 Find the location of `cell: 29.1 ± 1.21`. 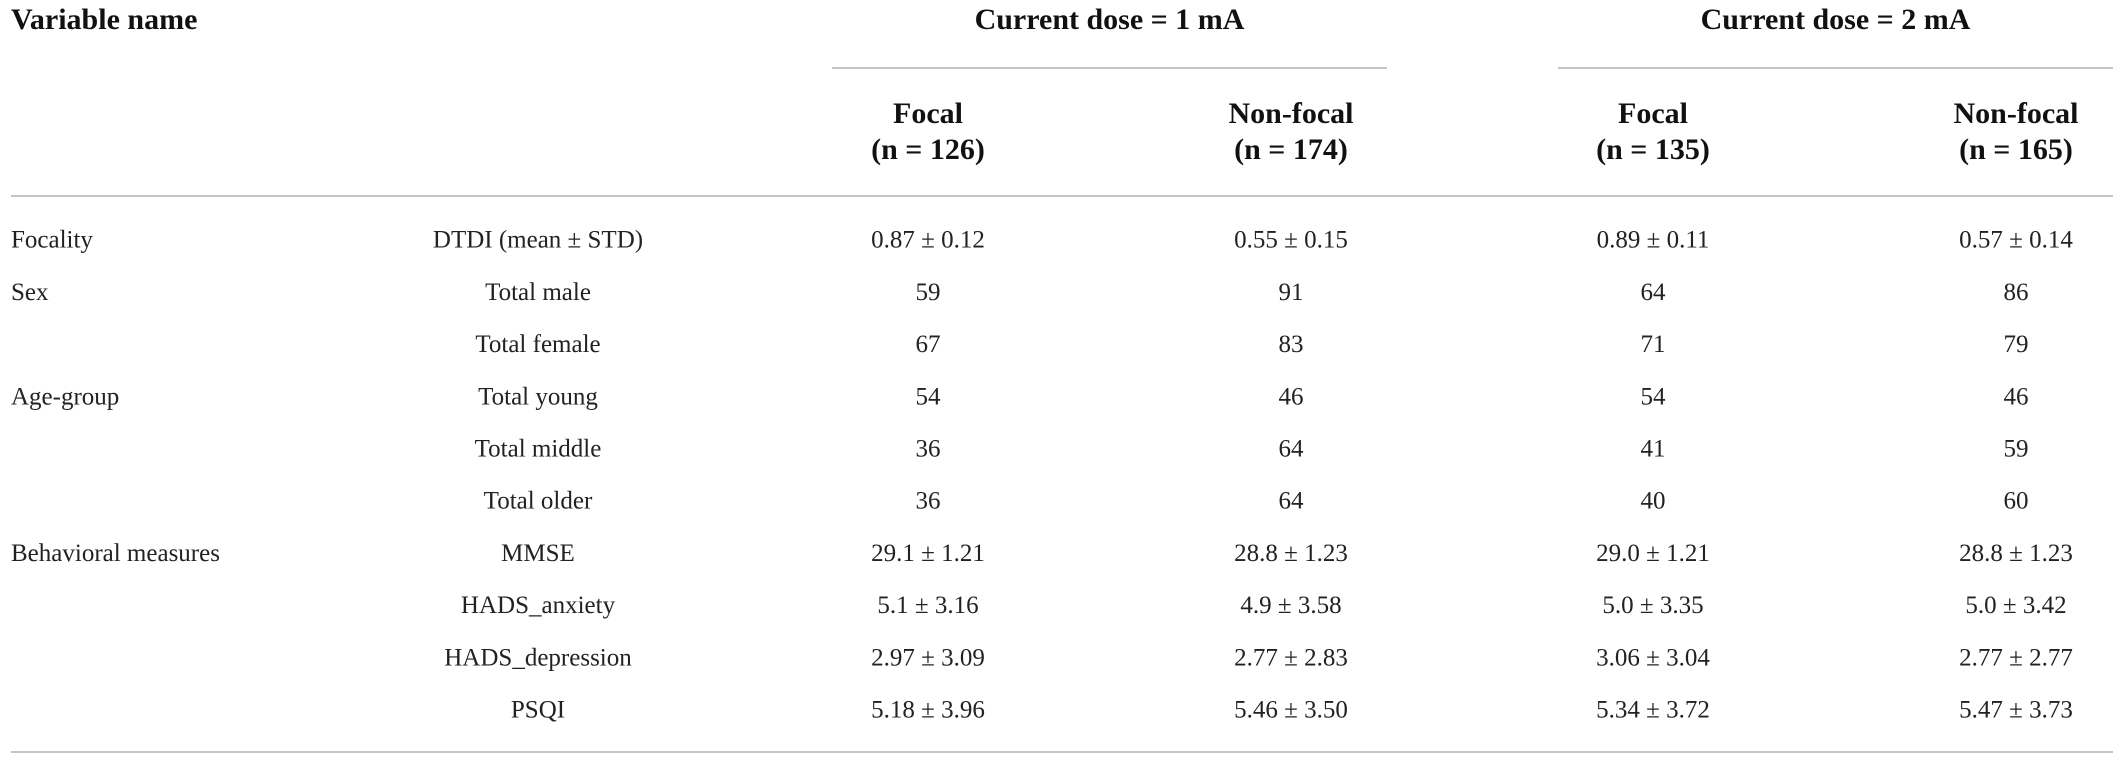

cell: 29.1 ± 1.21 is located at coordinates (928, 553).